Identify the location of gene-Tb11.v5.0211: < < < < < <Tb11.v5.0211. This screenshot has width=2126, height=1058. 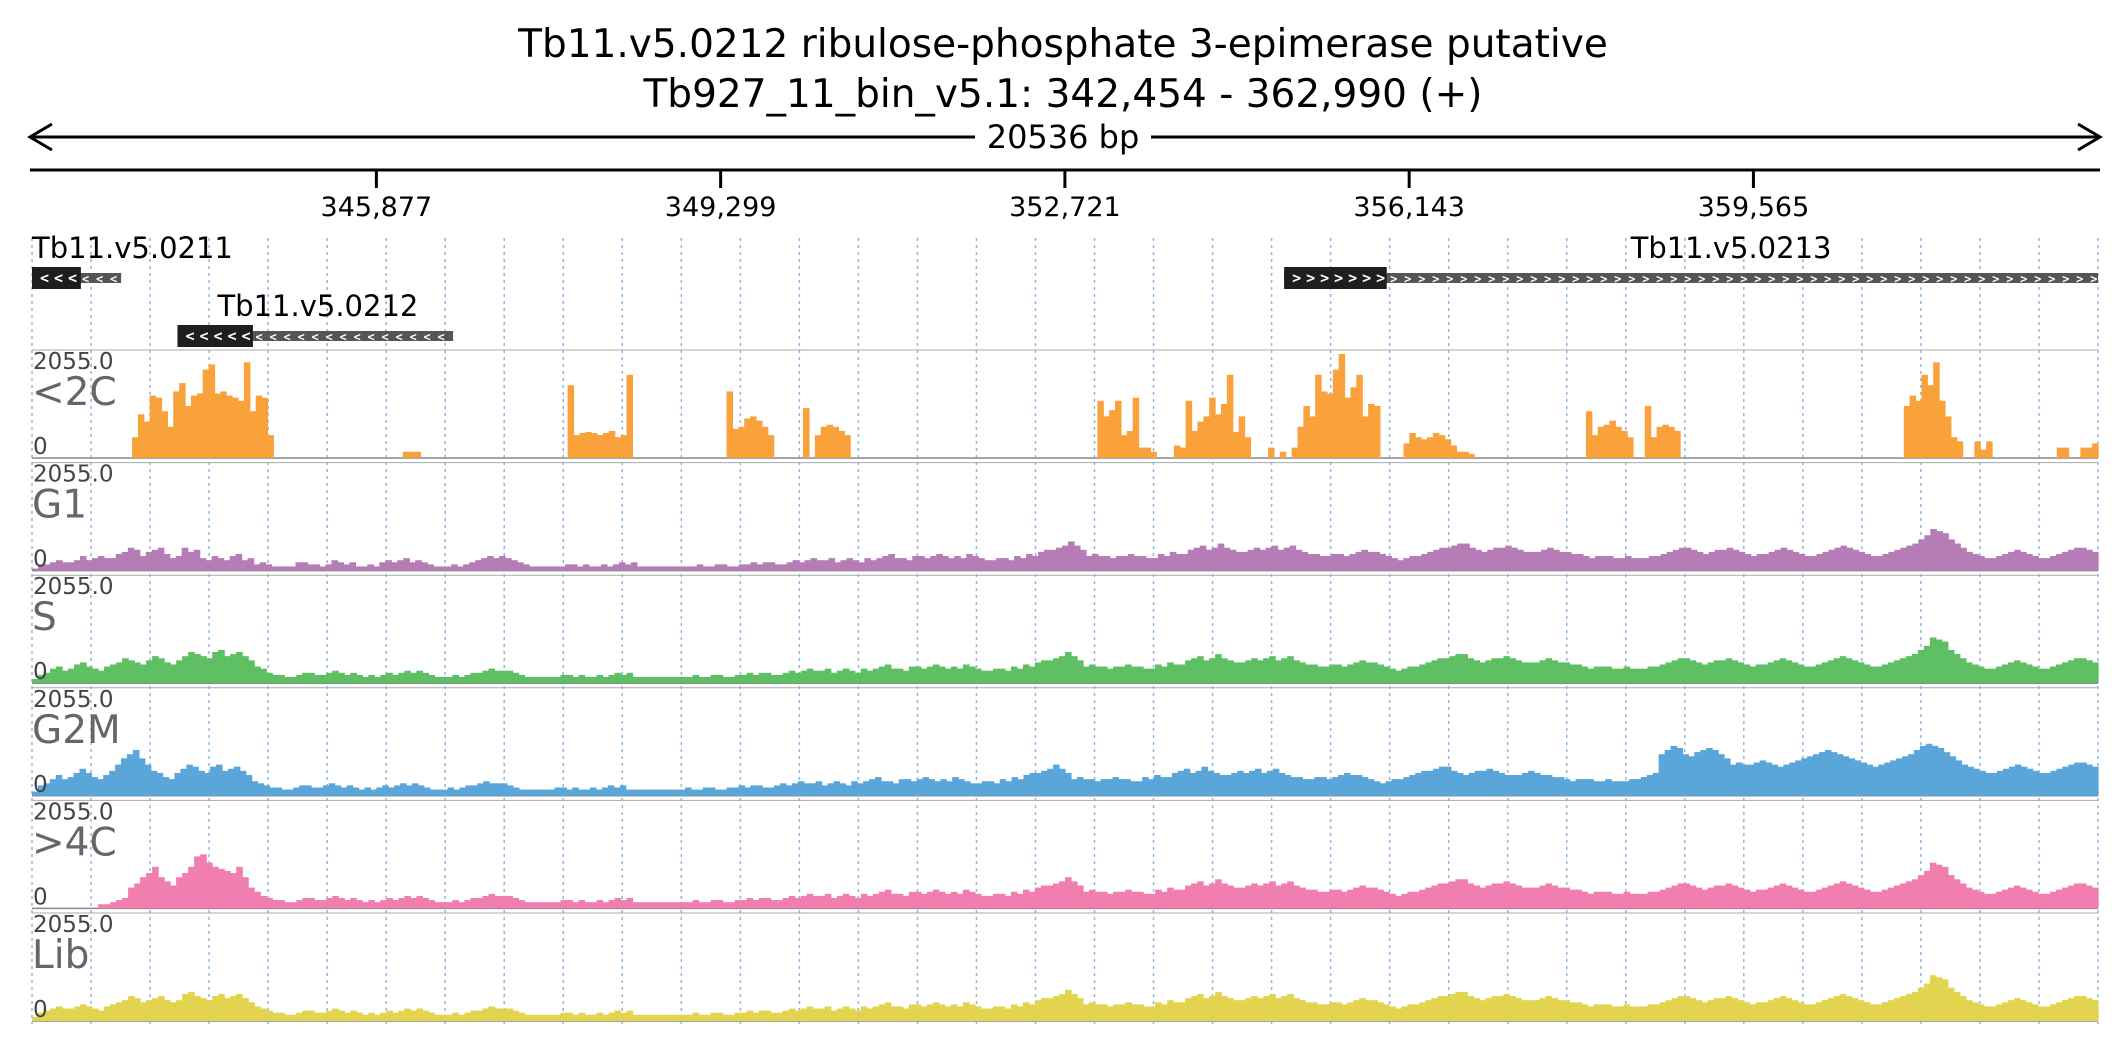
(132, 260).